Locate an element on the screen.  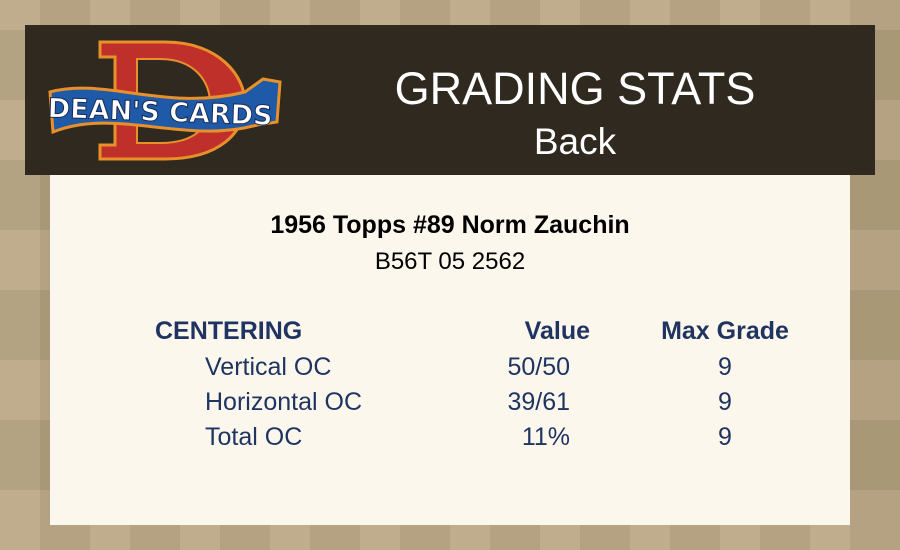
card-code: B56T 05 2562 is located at coordinates (450, 261).